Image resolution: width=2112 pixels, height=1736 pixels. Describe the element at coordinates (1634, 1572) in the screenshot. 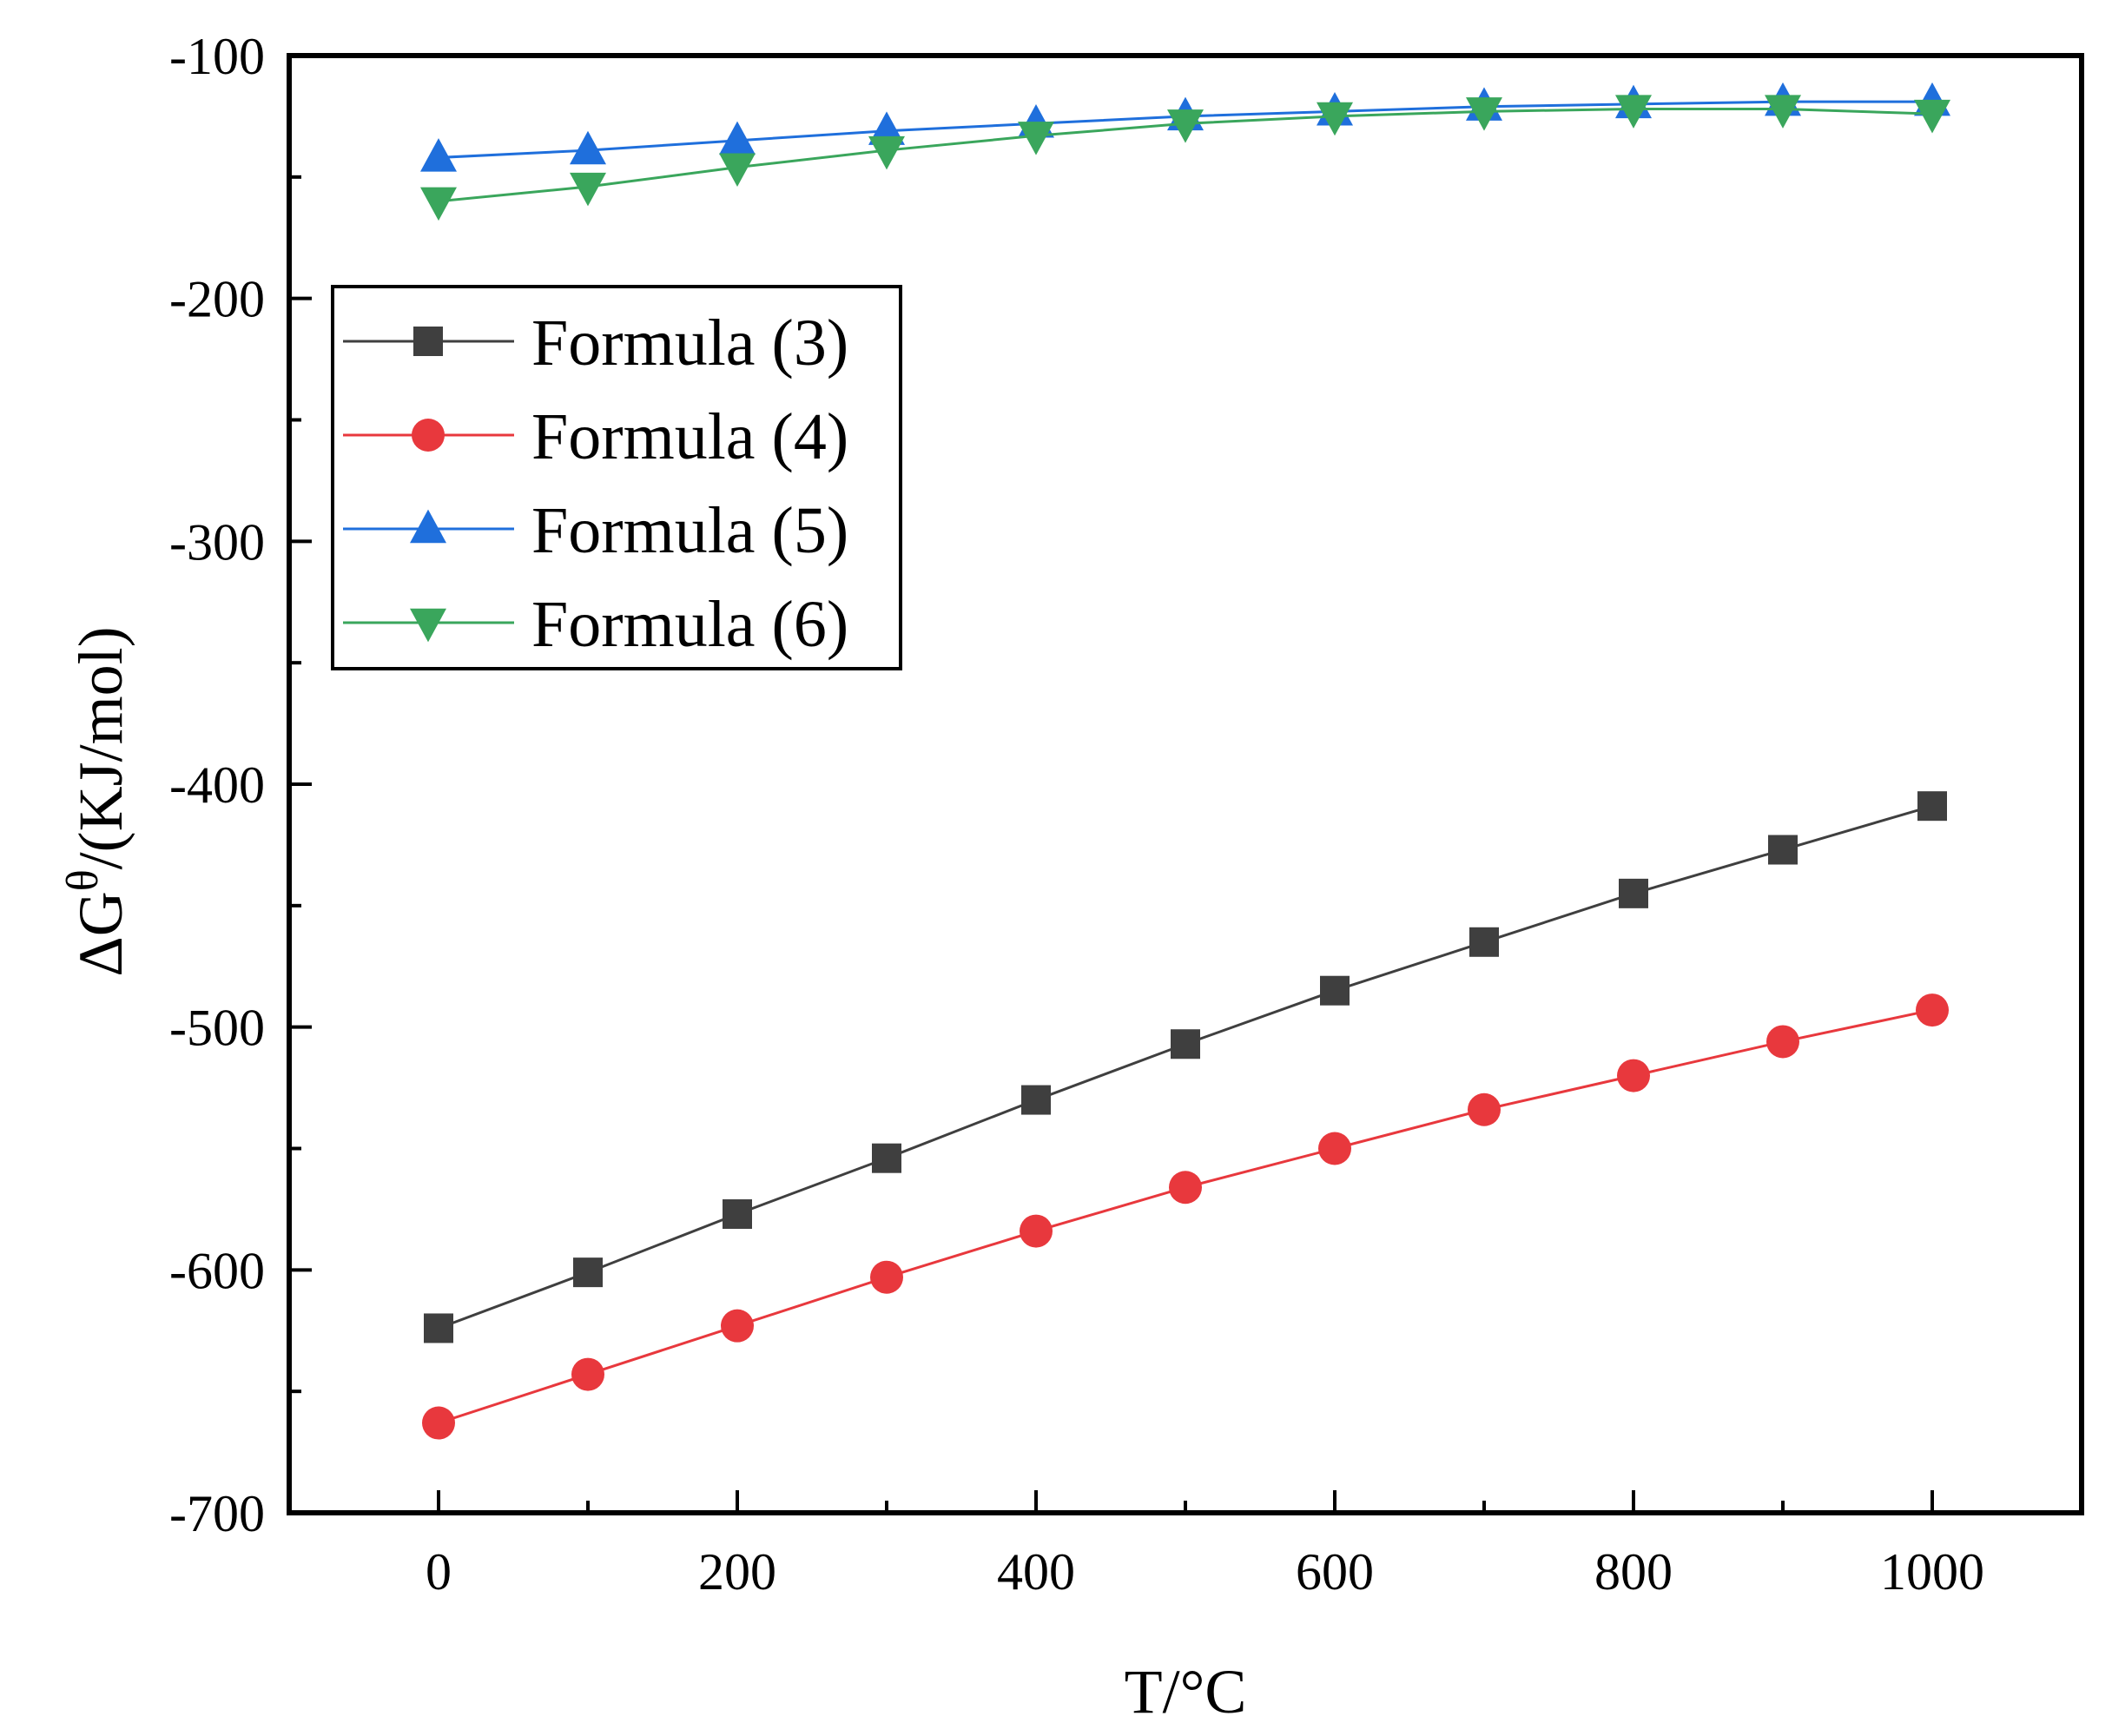

I see `x-tick-label: 800` at that location.